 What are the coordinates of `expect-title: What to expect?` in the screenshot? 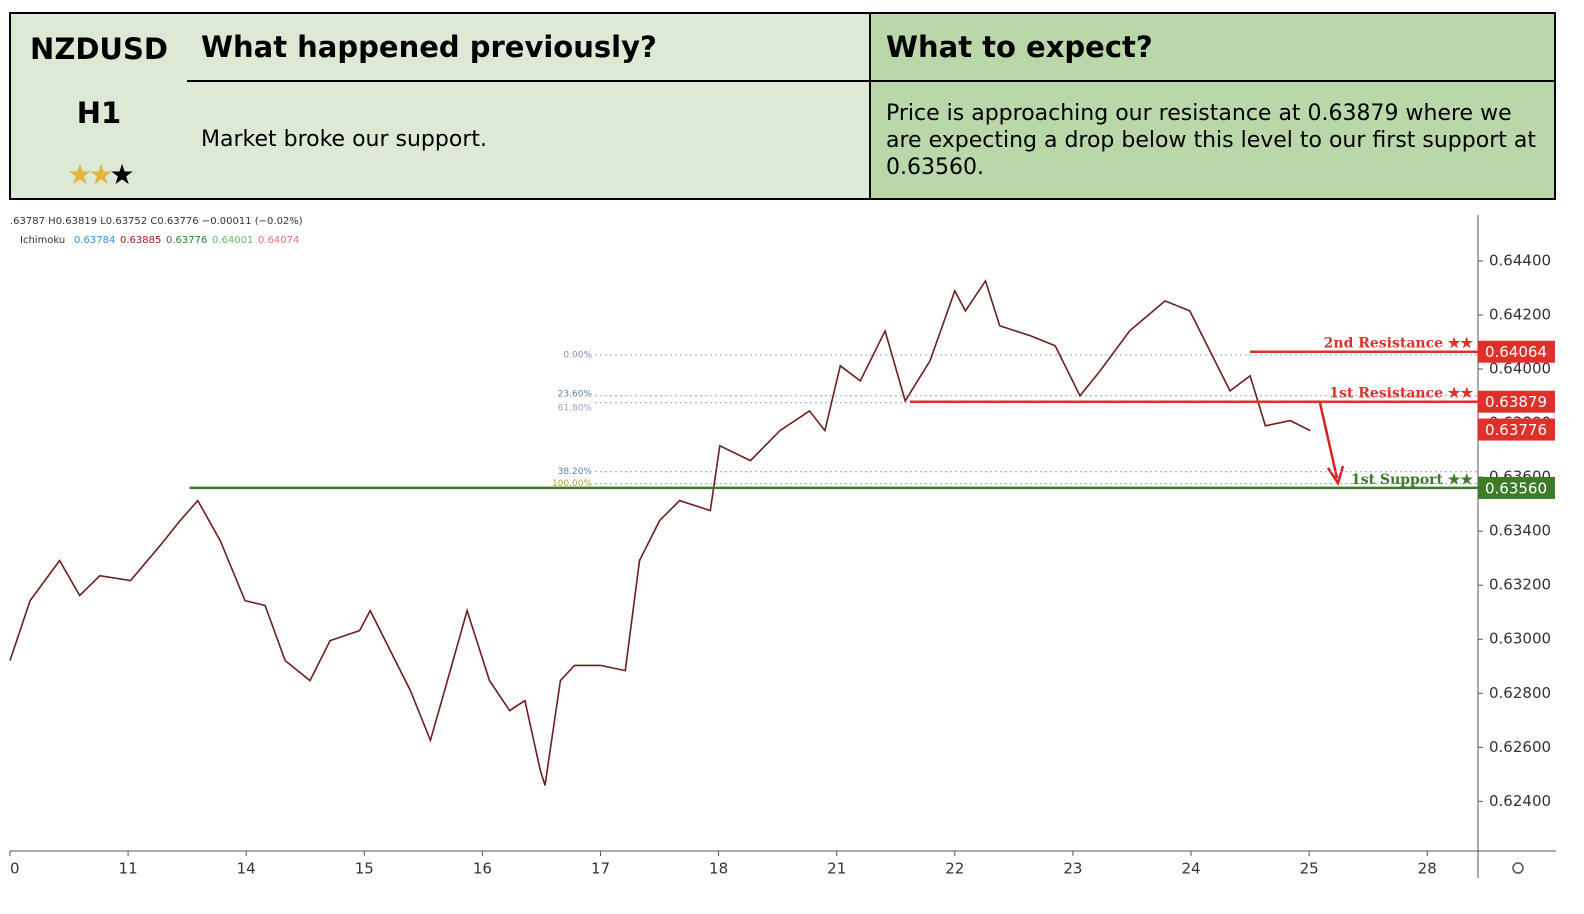 It's located at (1019, 47).